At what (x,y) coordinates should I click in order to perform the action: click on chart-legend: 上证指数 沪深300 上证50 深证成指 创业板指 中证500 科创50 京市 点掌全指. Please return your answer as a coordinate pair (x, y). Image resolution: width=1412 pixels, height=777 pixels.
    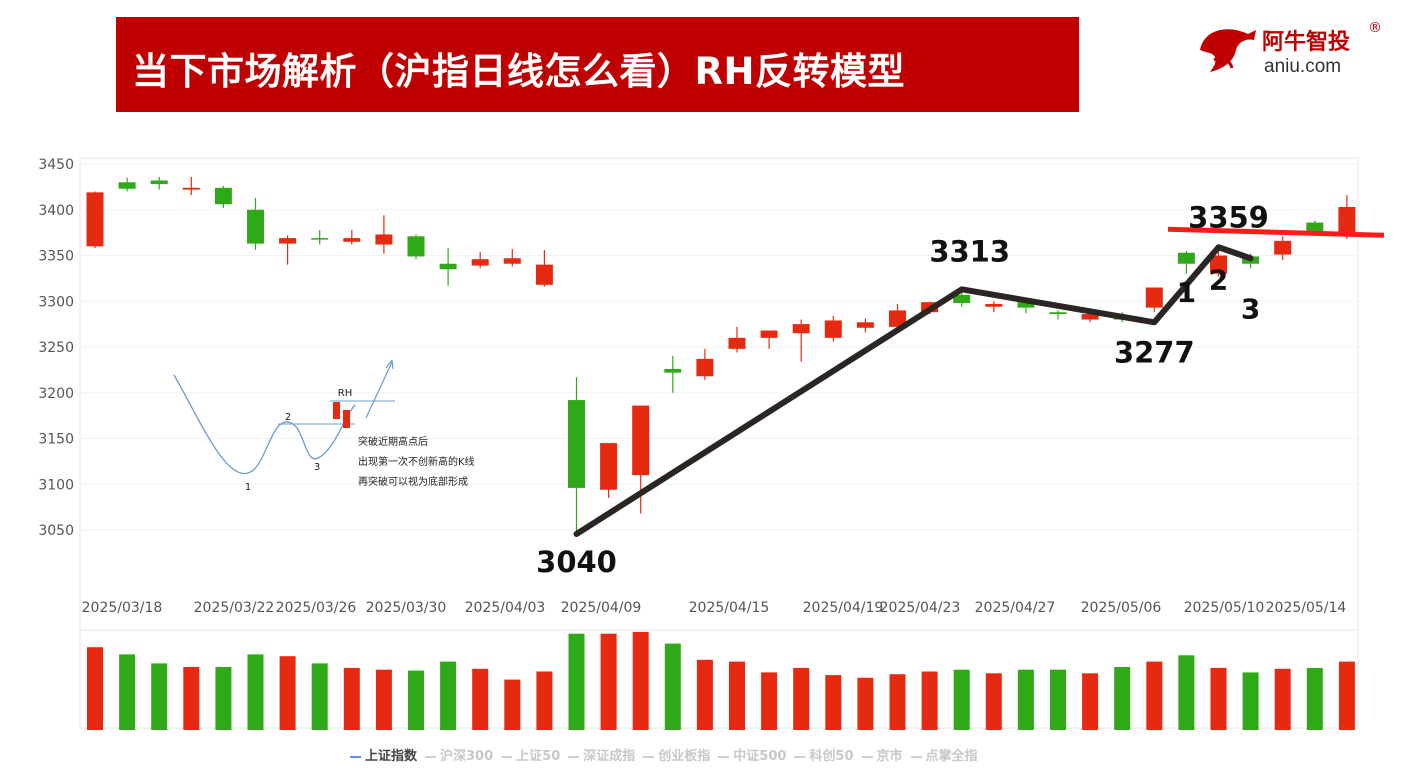
    Looking at the image, I should click on (668, 755).